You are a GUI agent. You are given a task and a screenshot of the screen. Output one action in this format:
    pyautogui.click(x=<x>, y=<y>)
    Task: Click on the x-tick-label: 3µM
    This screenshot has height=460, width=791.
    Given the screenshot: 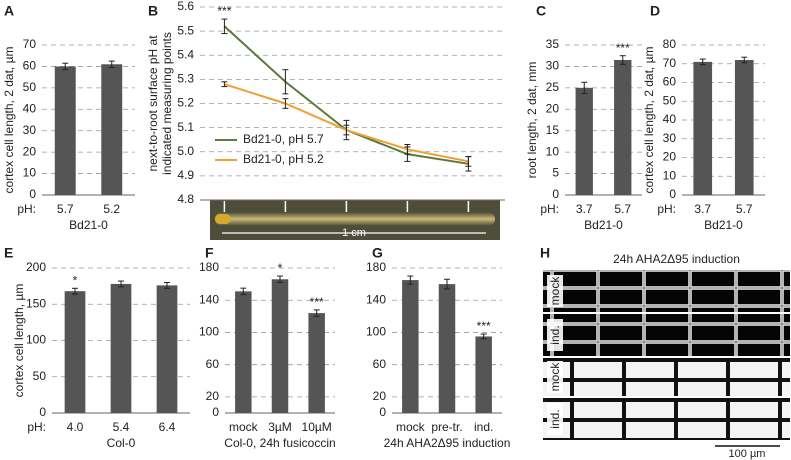 What is the action you would take?
    pyautogui.click(x=280, y=427)
    